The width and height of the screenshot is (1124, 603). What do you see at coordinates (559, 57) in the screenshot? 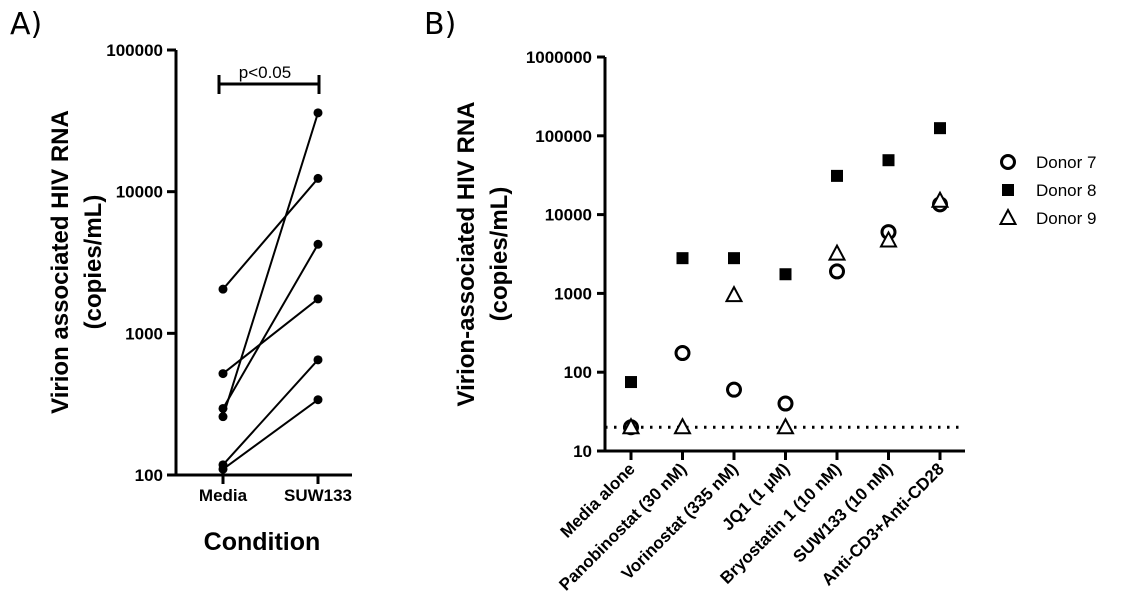
I see `y-tick-label: 1000000` at bounding box center [559, 57].